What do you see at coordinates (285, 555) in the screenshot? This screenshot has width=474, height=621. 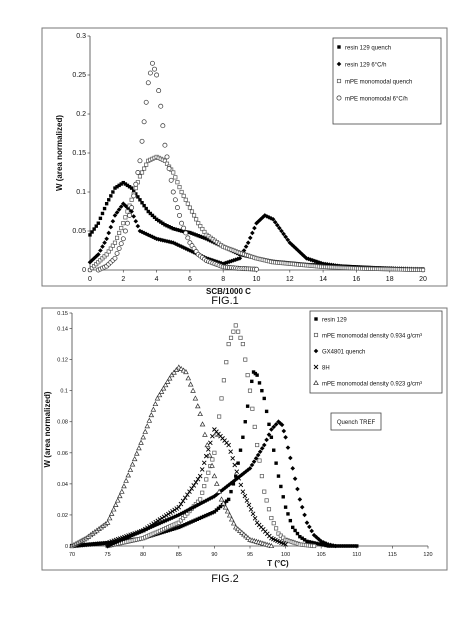 I see `x-tick-label: 100` at bounding box center [285, 555].